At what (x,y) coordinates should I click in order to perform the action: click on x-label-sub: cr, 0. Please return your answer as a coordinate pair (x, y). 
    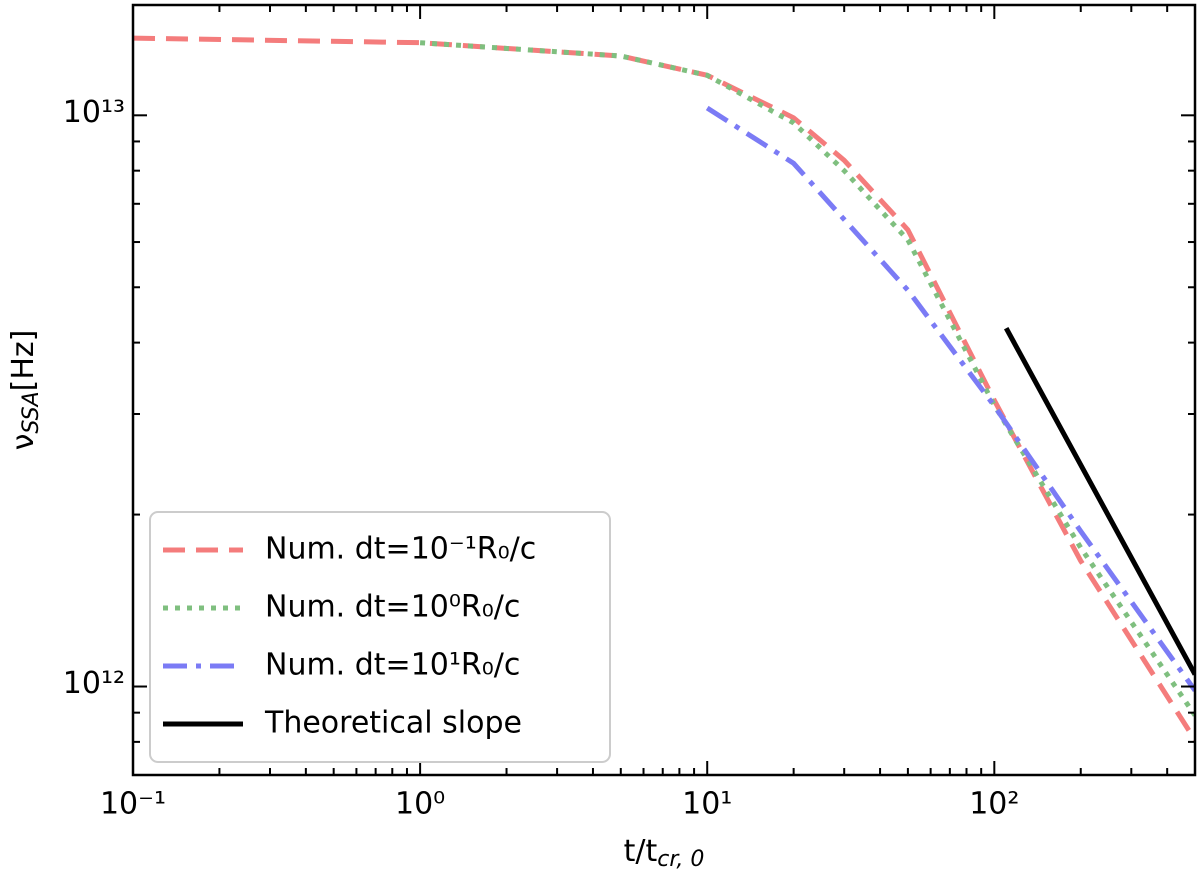
    Looking at the image, I should click on (680, 859).